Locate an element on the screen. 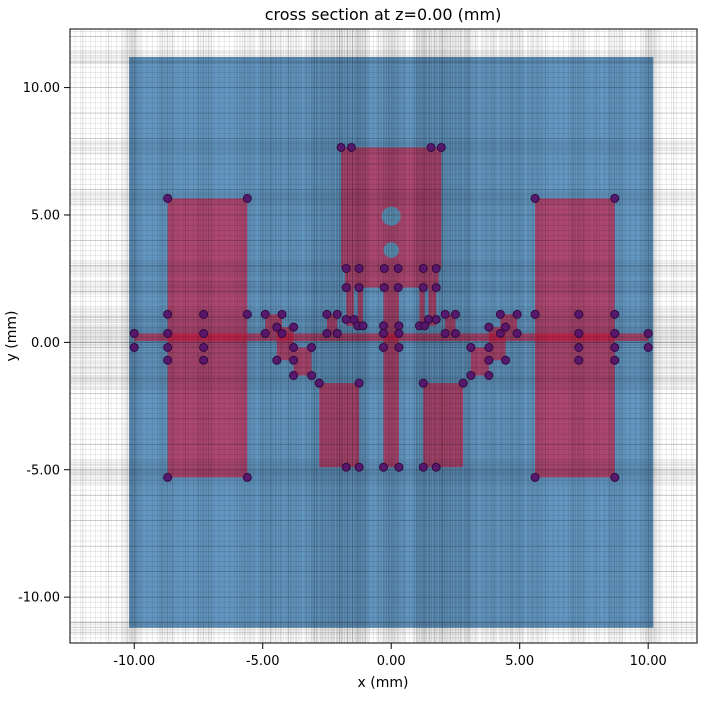 The width and height of the screenshot is (709, 701). x-tick-label: -10.00 is located at coordinates (134, 661).